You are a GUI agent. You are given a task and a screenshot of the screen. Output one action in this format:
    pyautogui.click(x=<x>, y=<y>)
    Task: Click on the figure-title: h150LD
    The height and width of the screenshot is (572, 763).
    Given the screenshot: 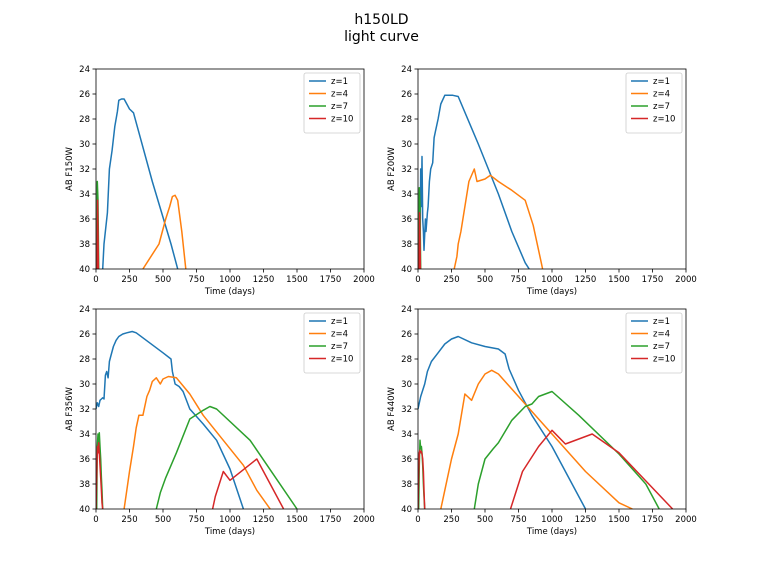 What is the action you would take?
    pyautogui.click(x=381, y=20)
    